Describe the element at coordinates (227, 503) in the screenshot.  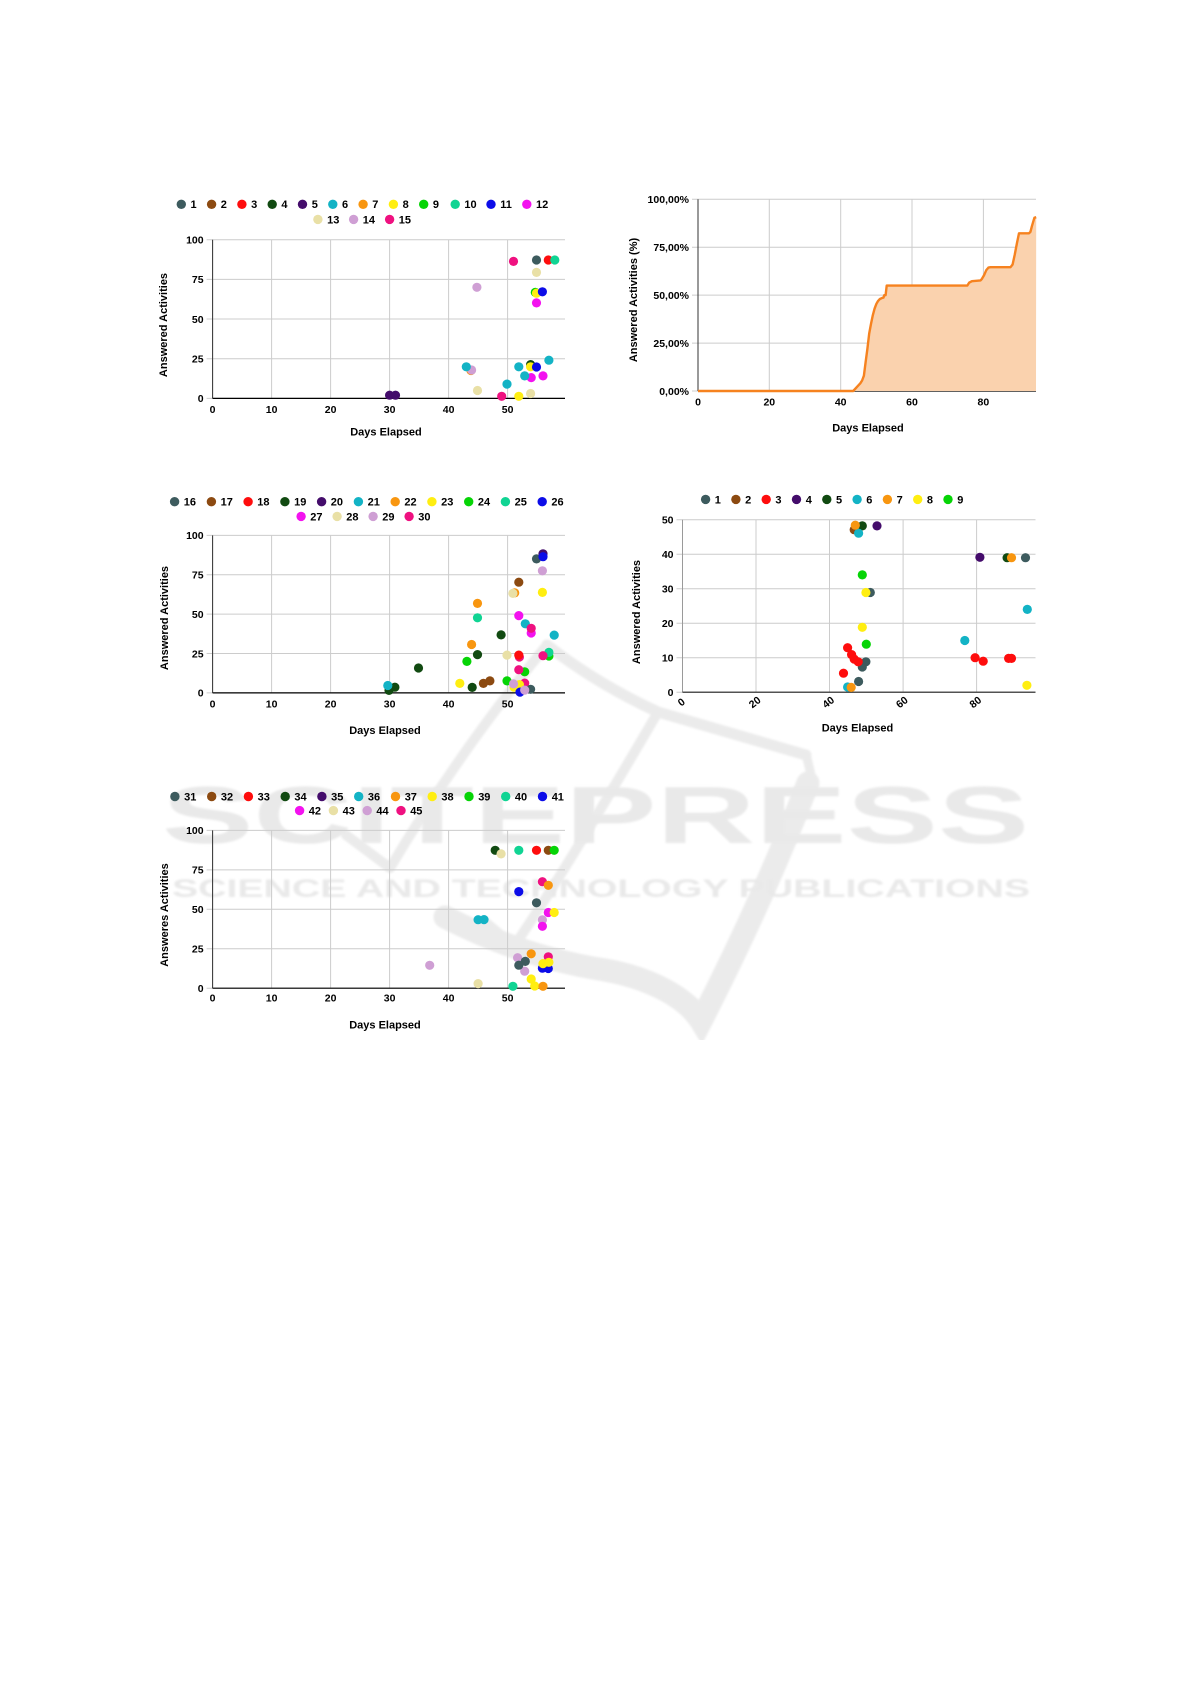
I see `svg-text: 17` at that location.